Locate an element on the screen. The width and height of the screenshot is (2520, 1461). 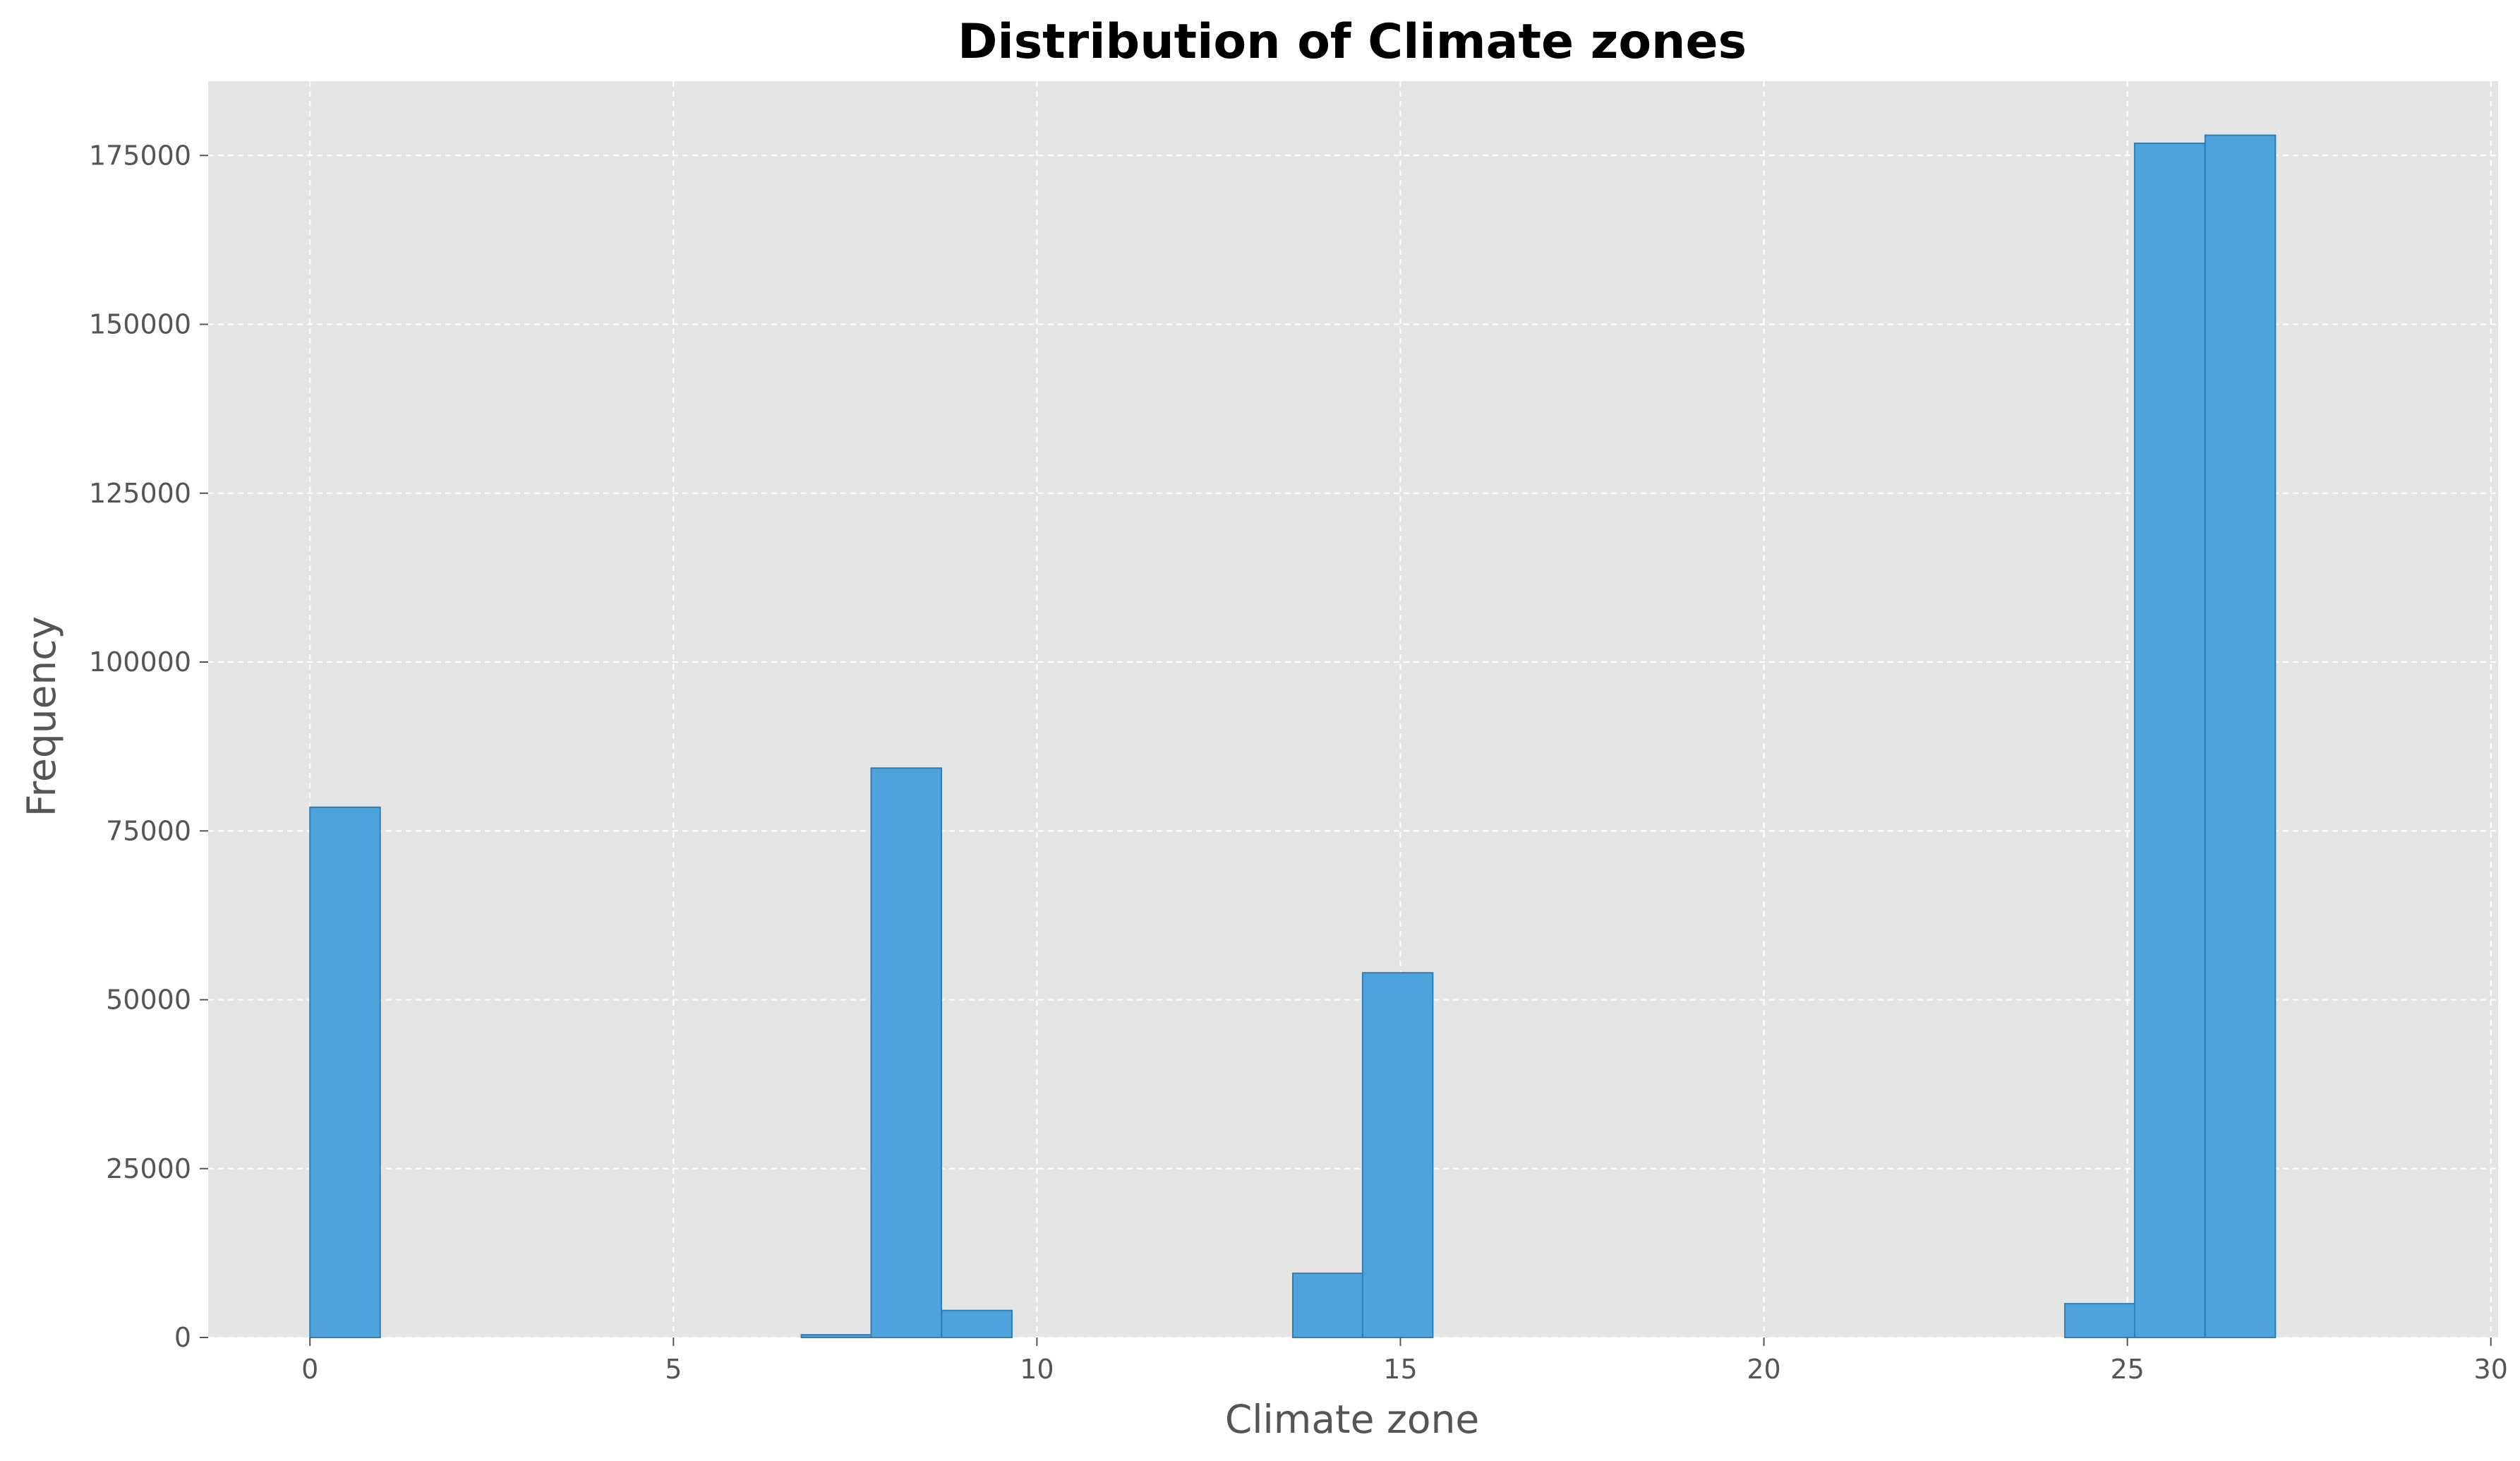
y-tick-label: 25000 is located at coordinates (149, 1168).